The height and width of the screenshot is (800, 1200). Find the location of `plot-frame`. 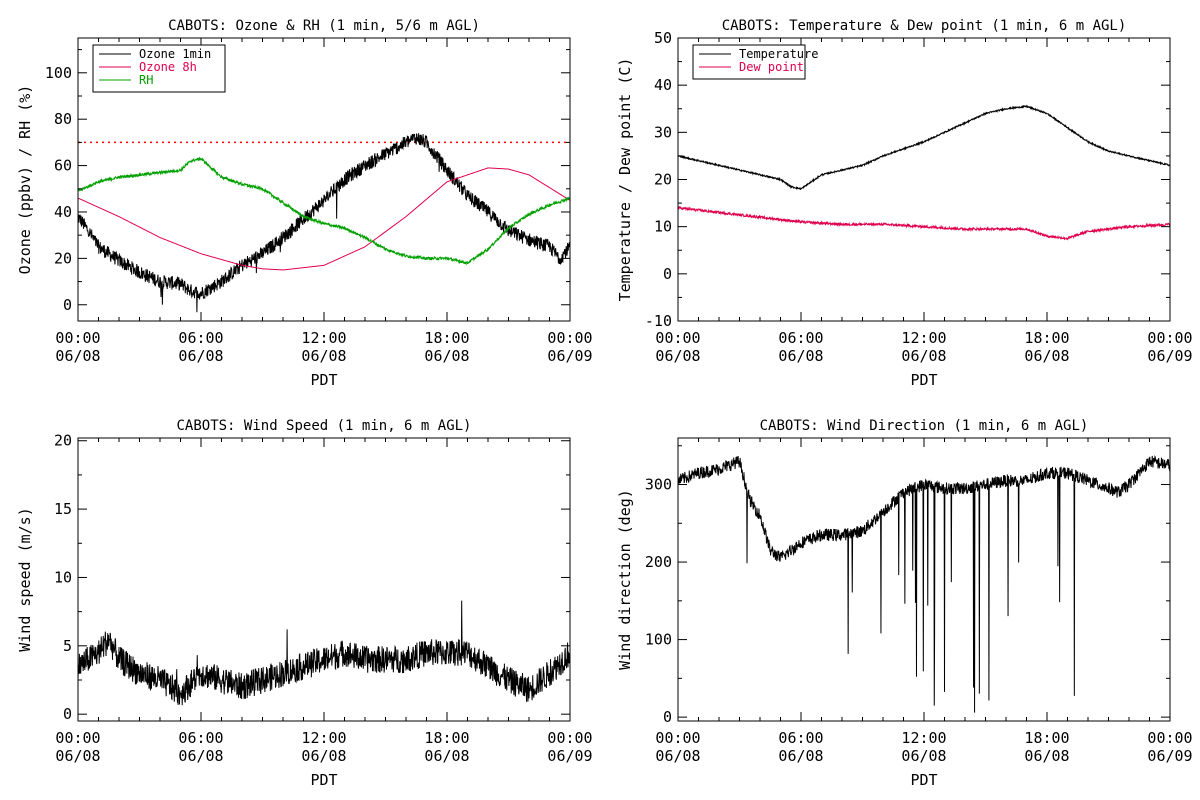

plot-frame is located at coordinates (924, 179).